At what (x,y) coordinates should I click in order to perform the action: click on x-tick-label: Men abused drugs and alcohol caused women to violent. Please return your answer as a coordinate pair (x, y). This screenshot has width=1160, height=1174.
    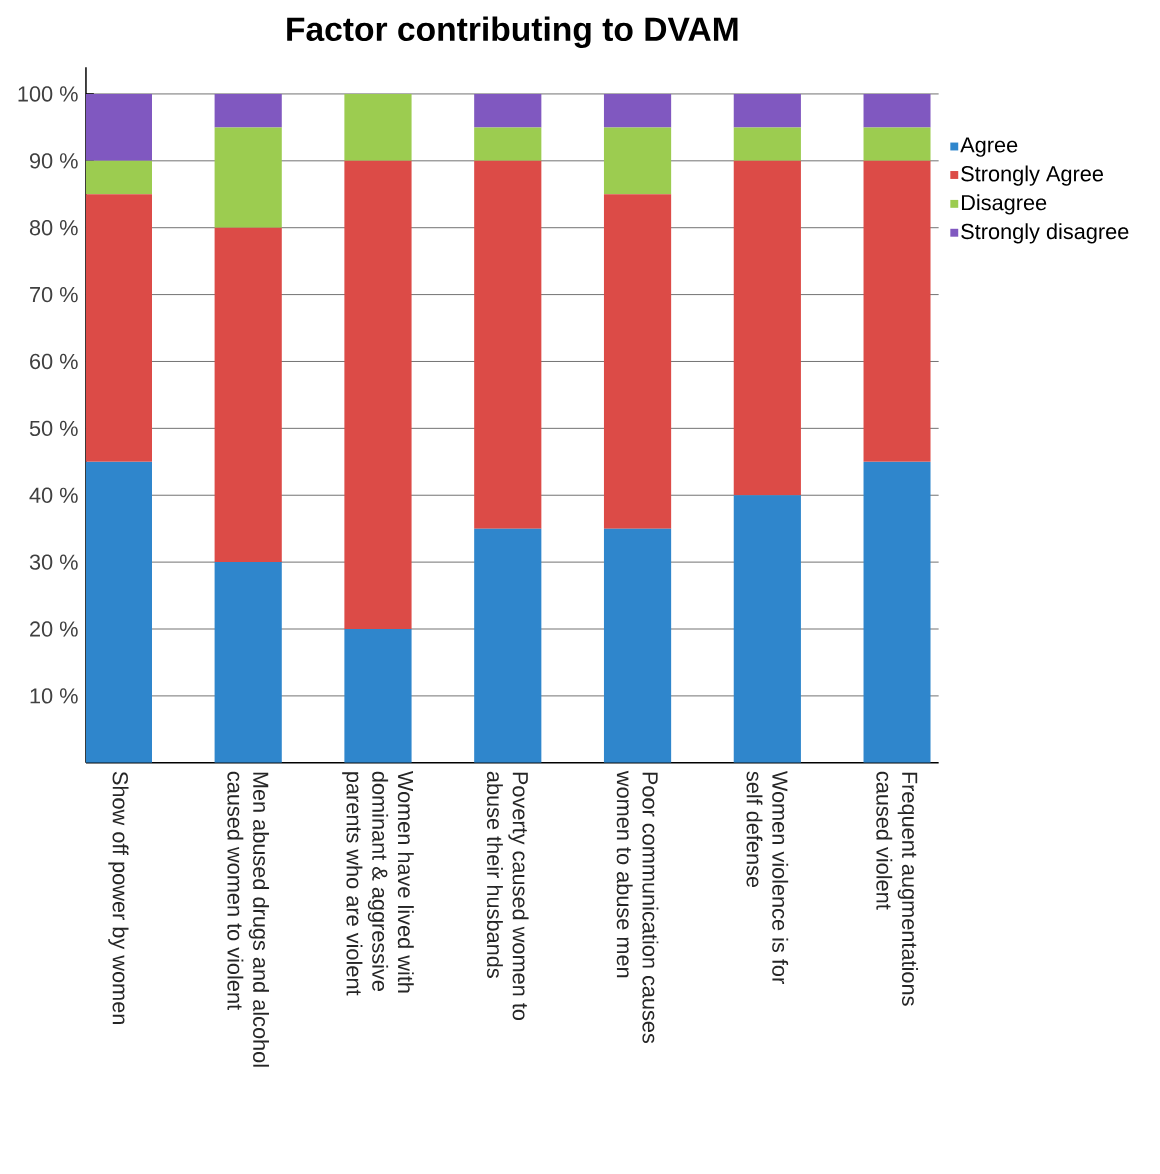
    Looking at the image, I should click on (248, 919).